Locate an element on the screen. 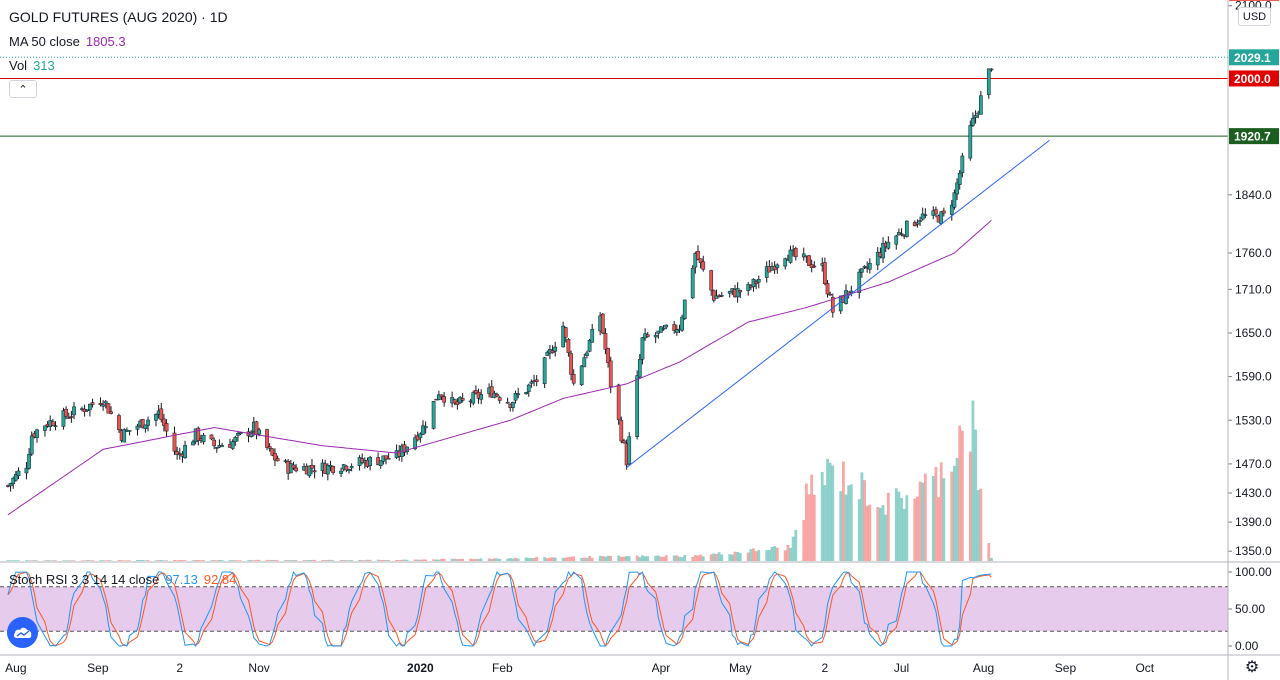 This screenshot has width=1280, height=680. time-tick-label: Apr is located at coordinates (661, 668).